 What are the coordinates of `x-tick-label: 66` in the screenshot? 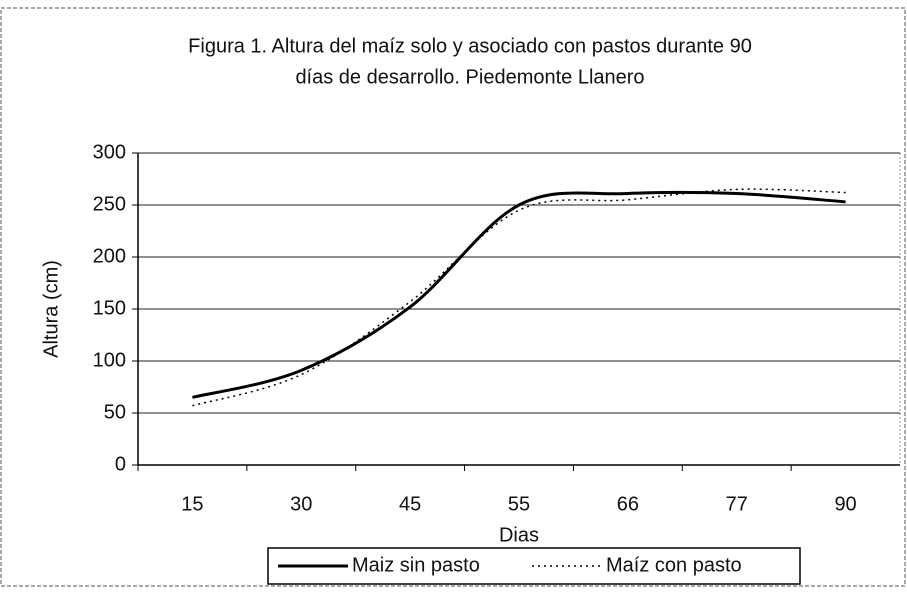 It's located at (628, 504).